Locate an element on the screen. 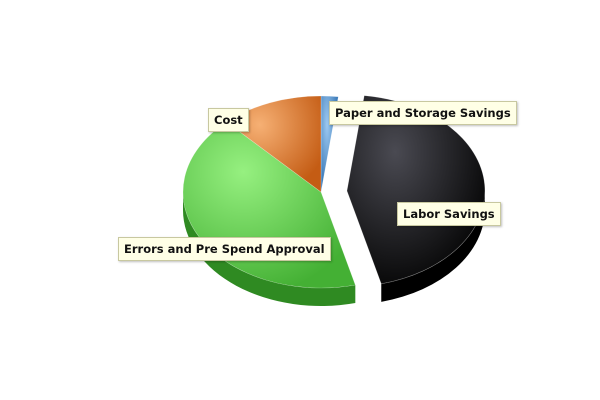  pie-slice-side-errors-and-pre-spend-approval is located at coordinates (269, 249).